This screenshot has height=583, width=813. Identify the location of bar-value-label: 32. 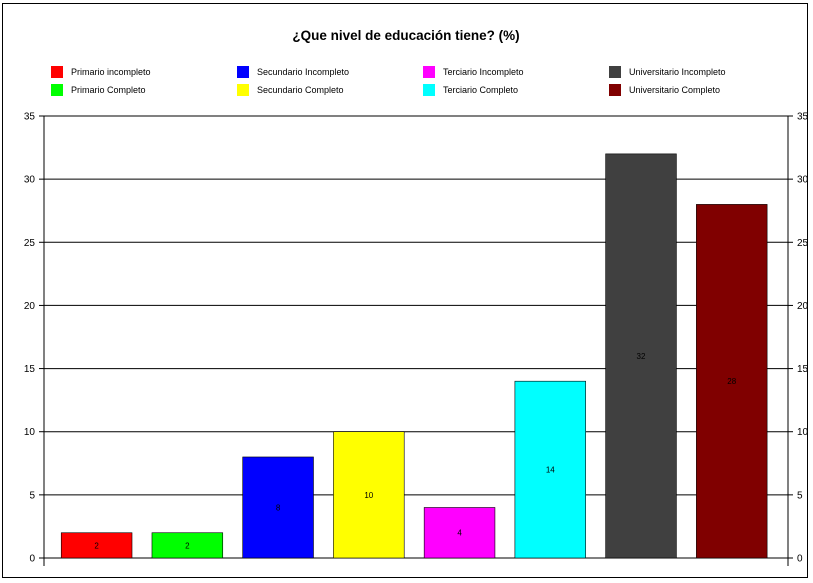
(641, 356).